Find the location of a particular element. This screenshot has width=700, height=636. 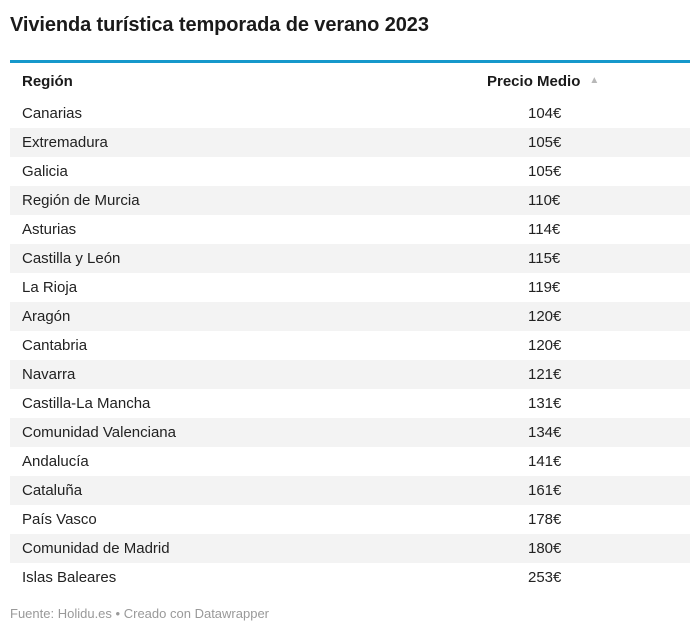

region-cell: Castilla y León is located at coordinates (71, 258).